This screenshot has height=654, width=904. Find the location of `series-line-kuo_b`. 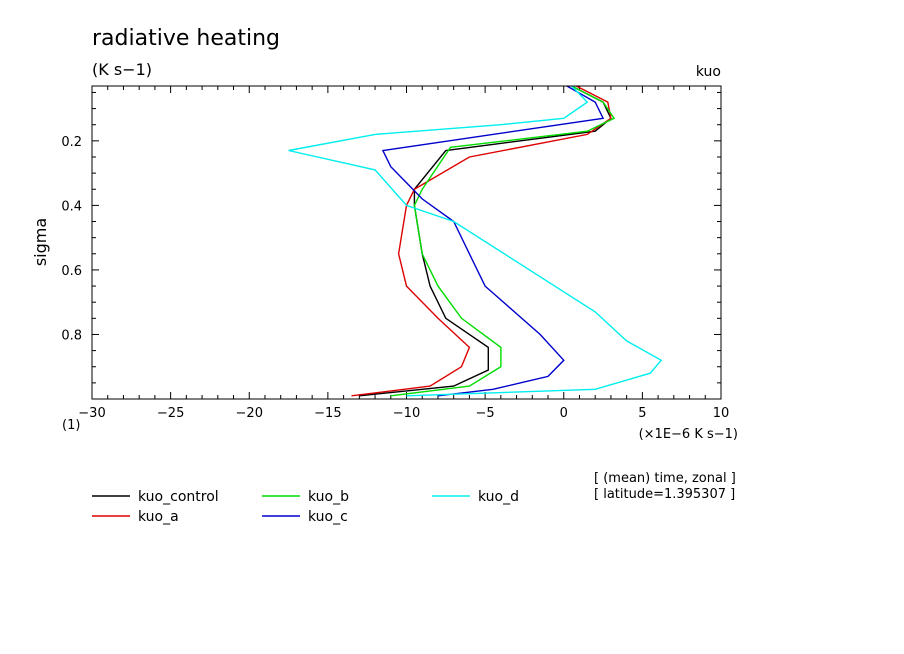

series-line-kuo_b is located at coordinates (503, 241).